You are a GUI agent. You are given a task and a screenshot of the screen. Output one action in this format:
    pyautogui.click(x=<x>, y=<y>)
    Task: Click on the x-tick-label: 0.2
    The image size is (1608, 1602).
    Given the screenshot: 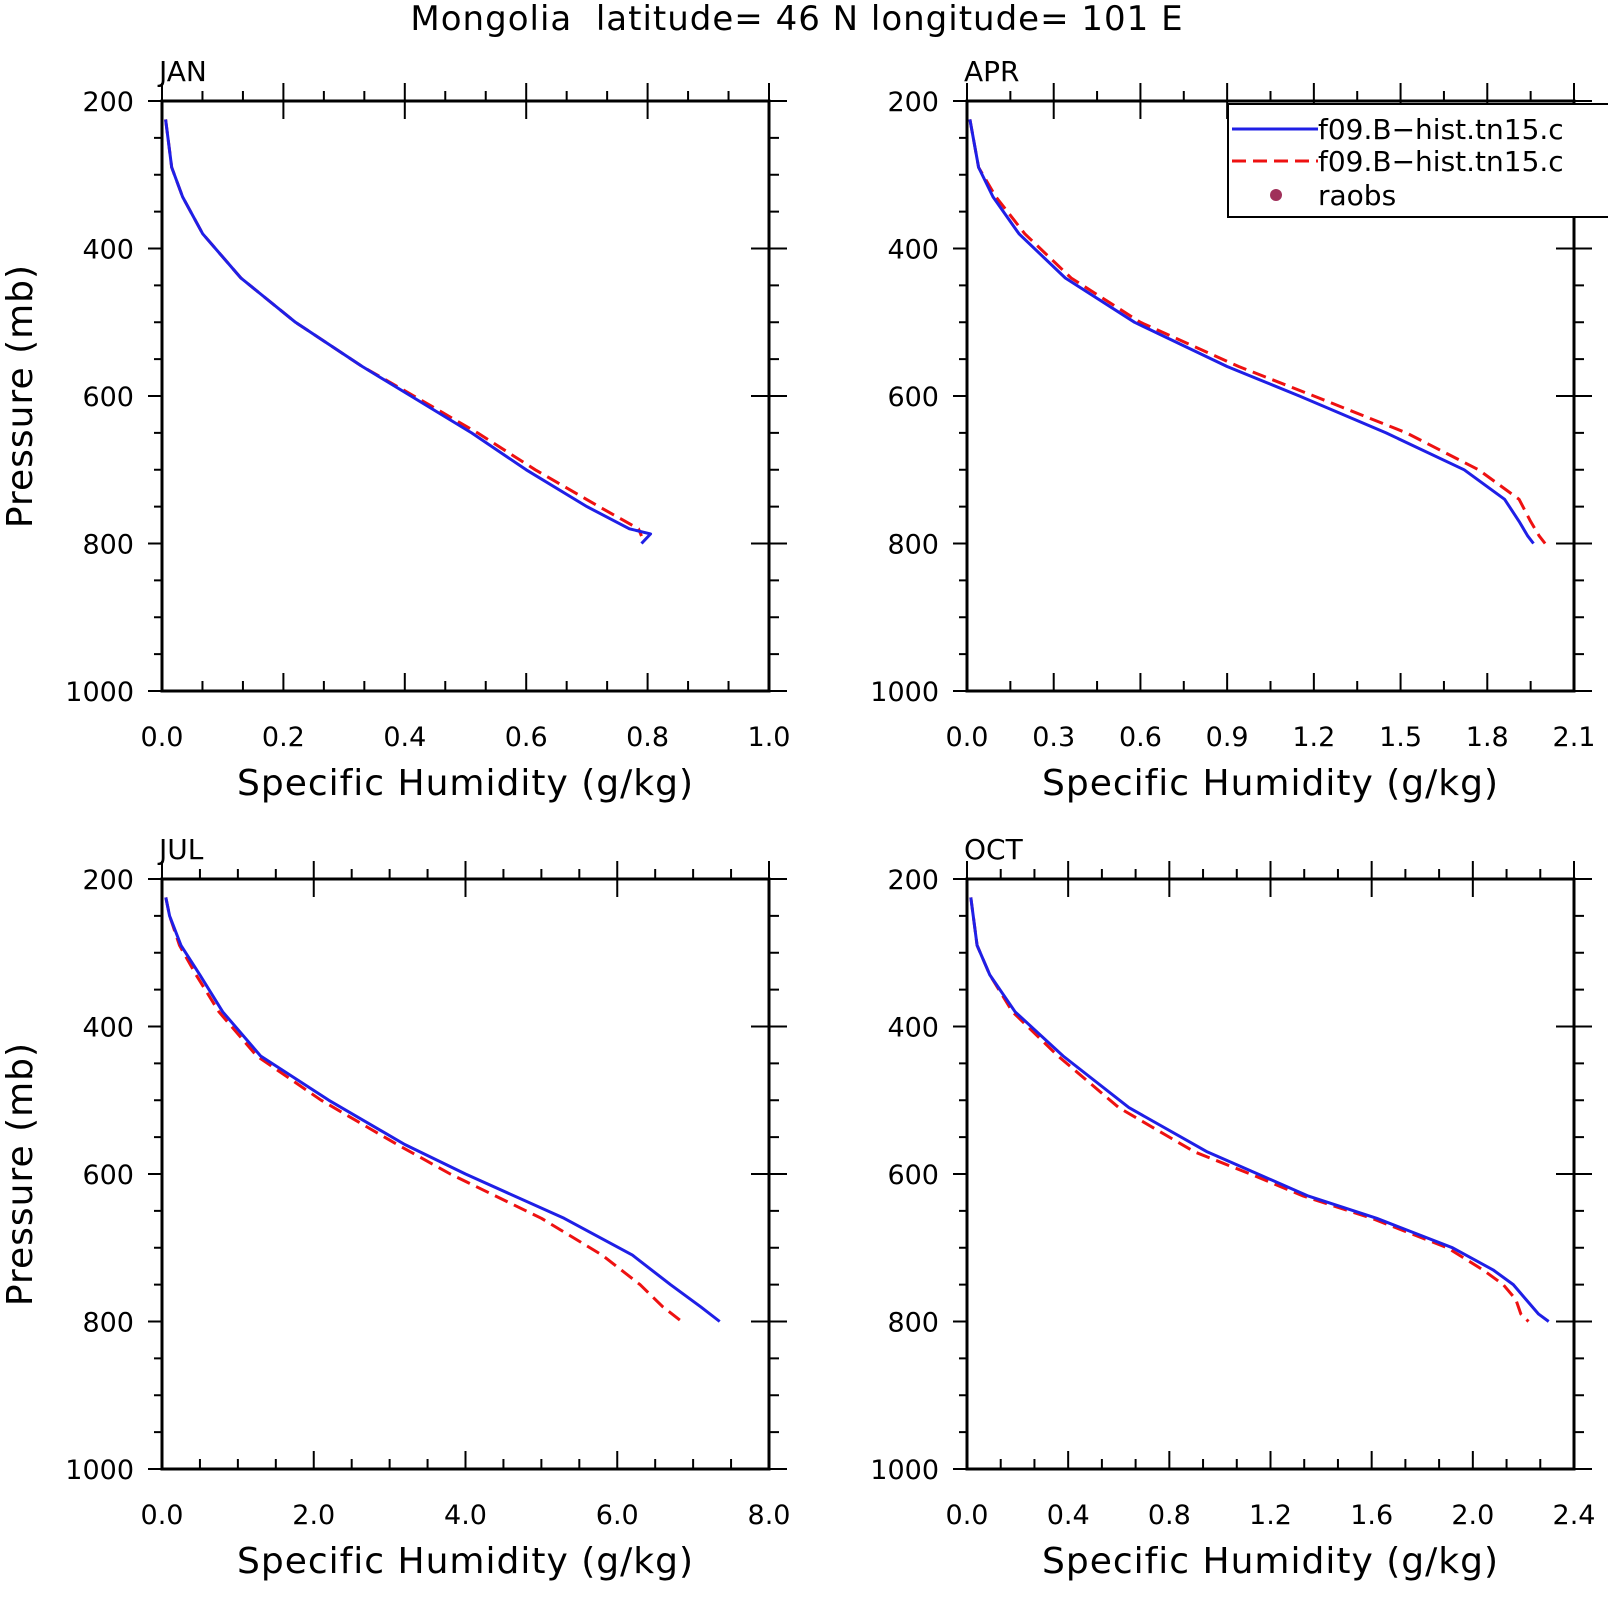 What is the action you would take?
    pyautogui.click(x=283, y=737)
    